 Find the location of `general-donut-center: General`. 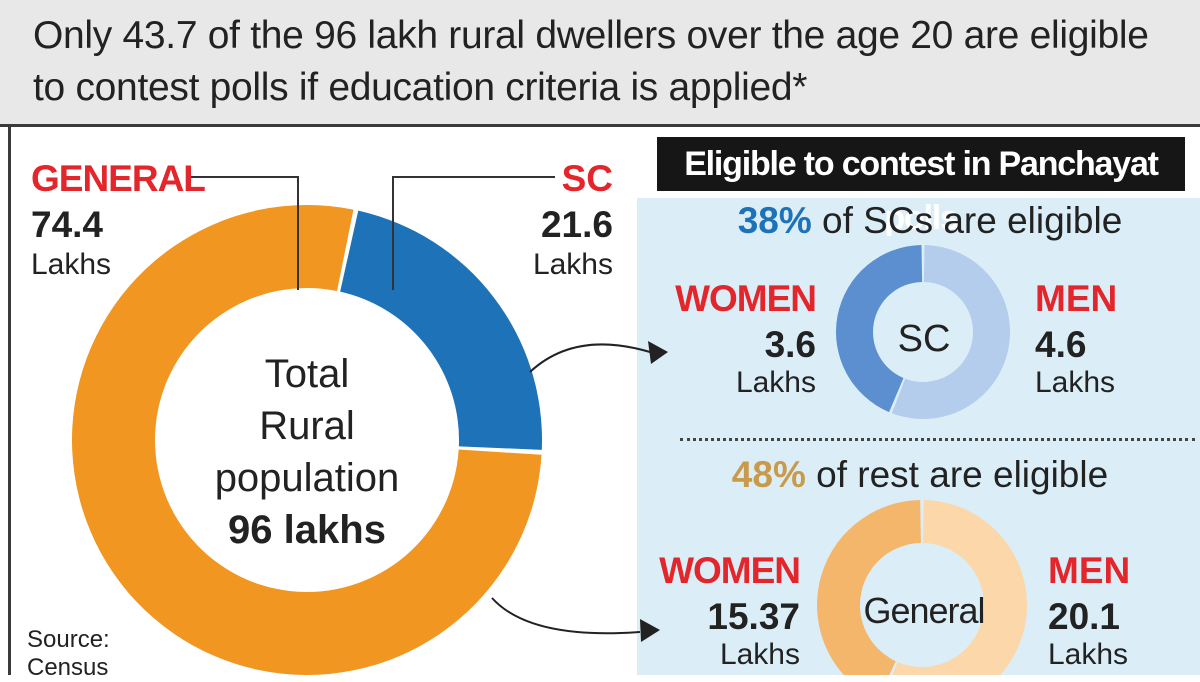

general-donut-center: General is located at coordinates (924, 610).